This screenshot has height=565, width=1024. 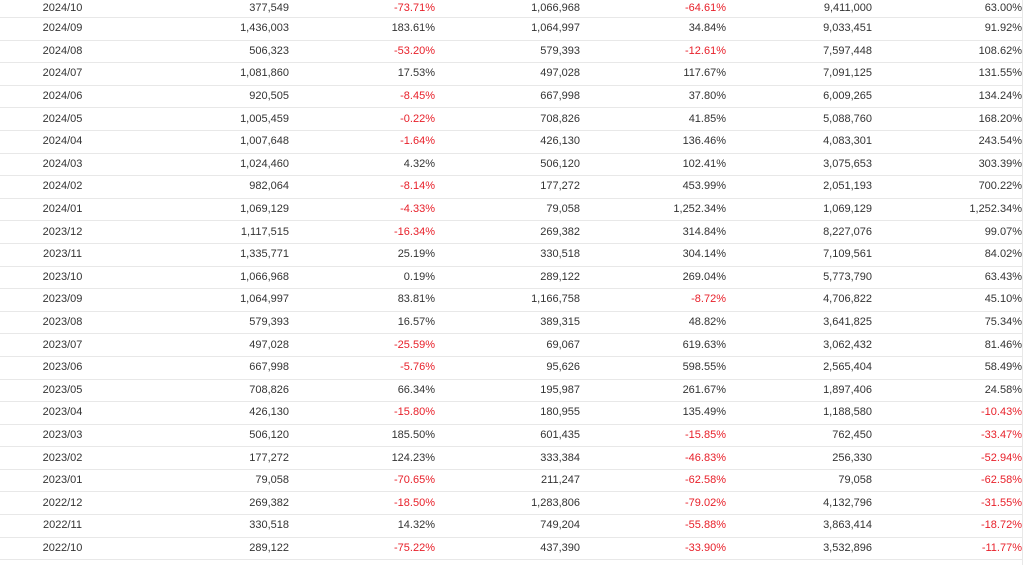 What do you see at coordinates (799, 458) in the screenshot?
I see `cell-value-3: 256,330` at bounding box center [799, 458].